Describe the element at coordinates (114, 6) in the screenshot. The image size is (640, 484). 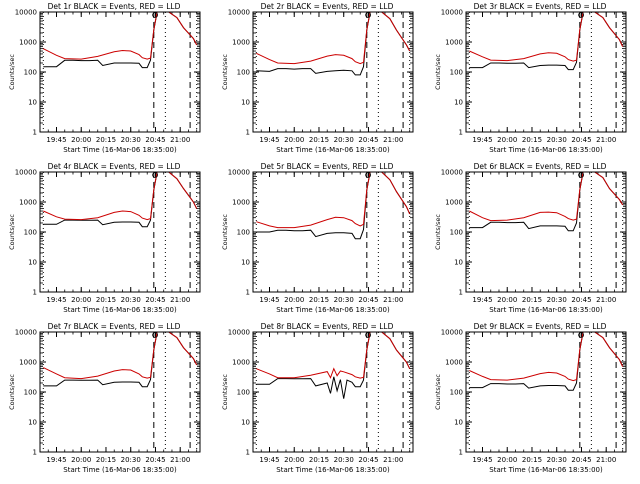
I see `chart-title: Det 1r BLACK = Events, RED = LLD` at that location.